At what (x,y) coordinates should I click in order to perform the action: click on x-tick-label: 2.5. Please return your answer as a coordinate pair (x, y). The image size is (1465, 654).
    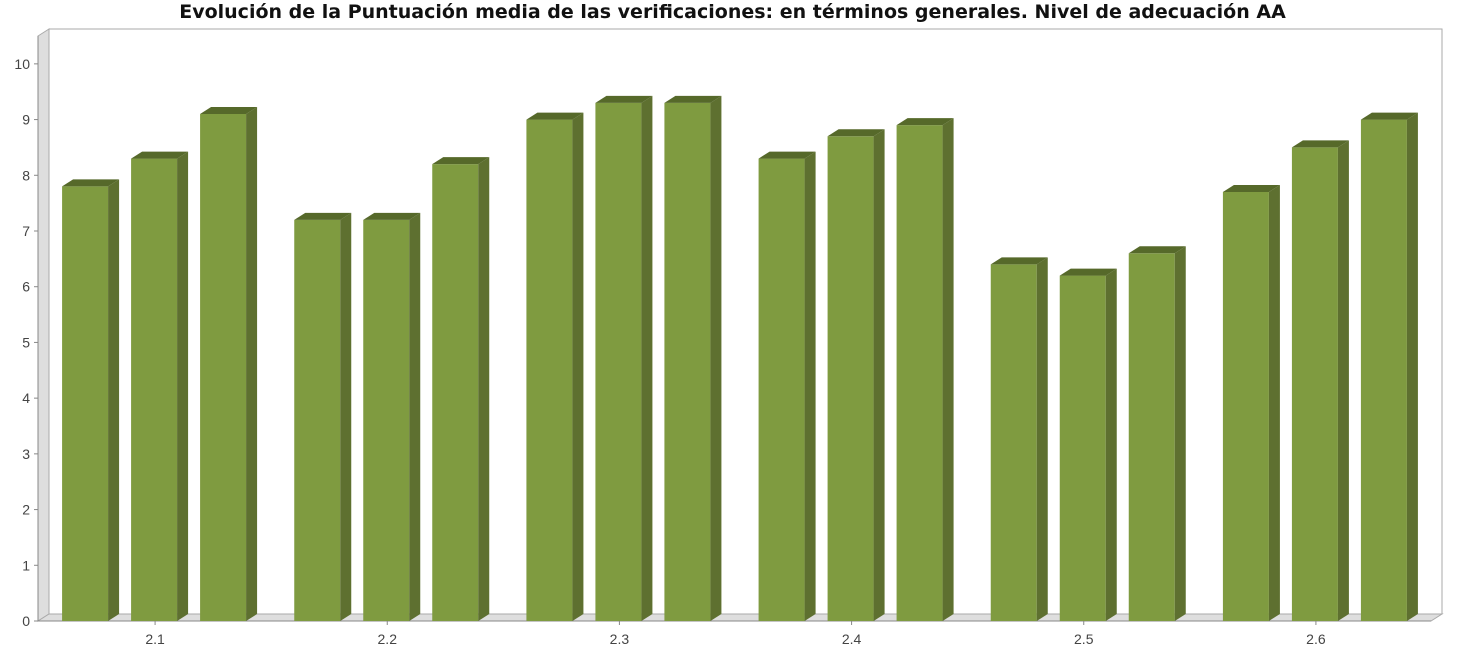
    Looking at the image, I should click on (1084, 639).